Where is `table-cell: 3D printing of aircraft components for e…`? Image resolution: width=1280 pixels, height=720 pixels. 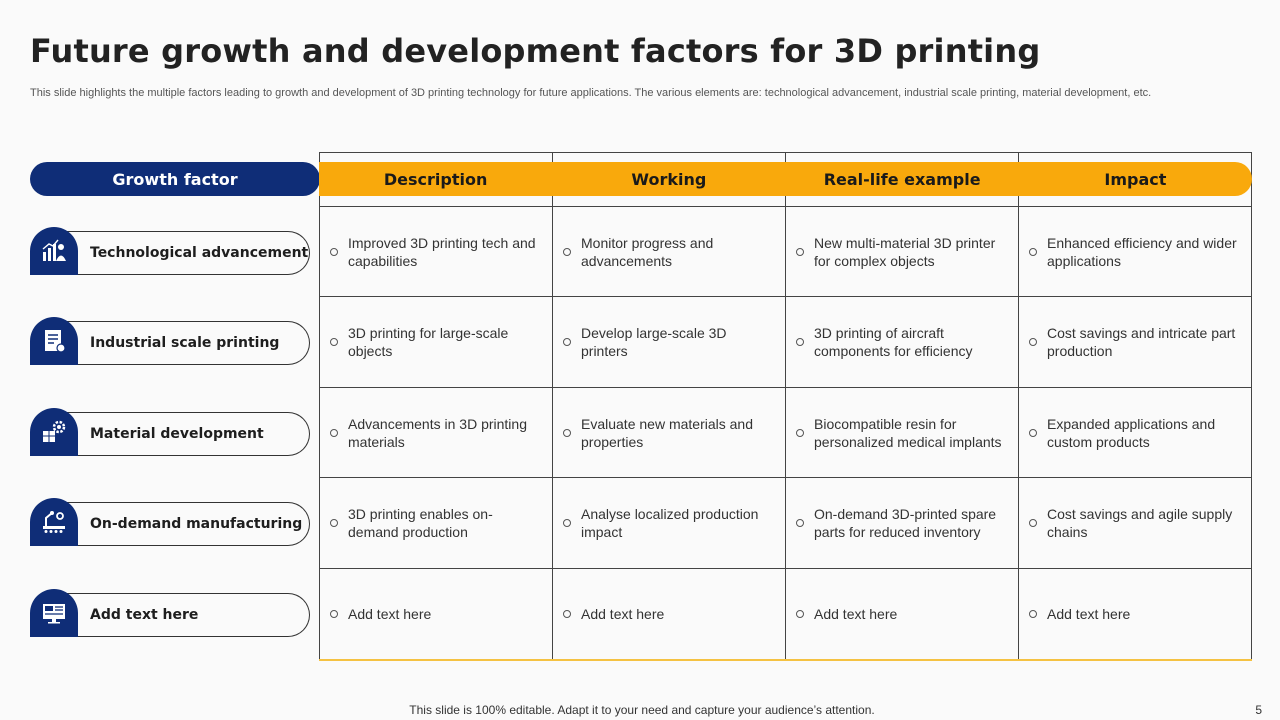 table-cell: 3D printing of aircraft components for e… is located at coordinates (902, 342).